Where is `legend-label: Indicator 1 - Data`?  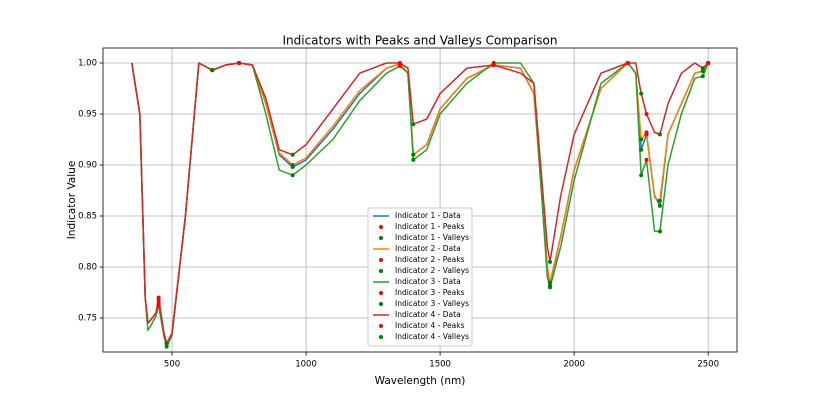
legend-label: Indicator 1 - Data is located at coordinates (428, 215).